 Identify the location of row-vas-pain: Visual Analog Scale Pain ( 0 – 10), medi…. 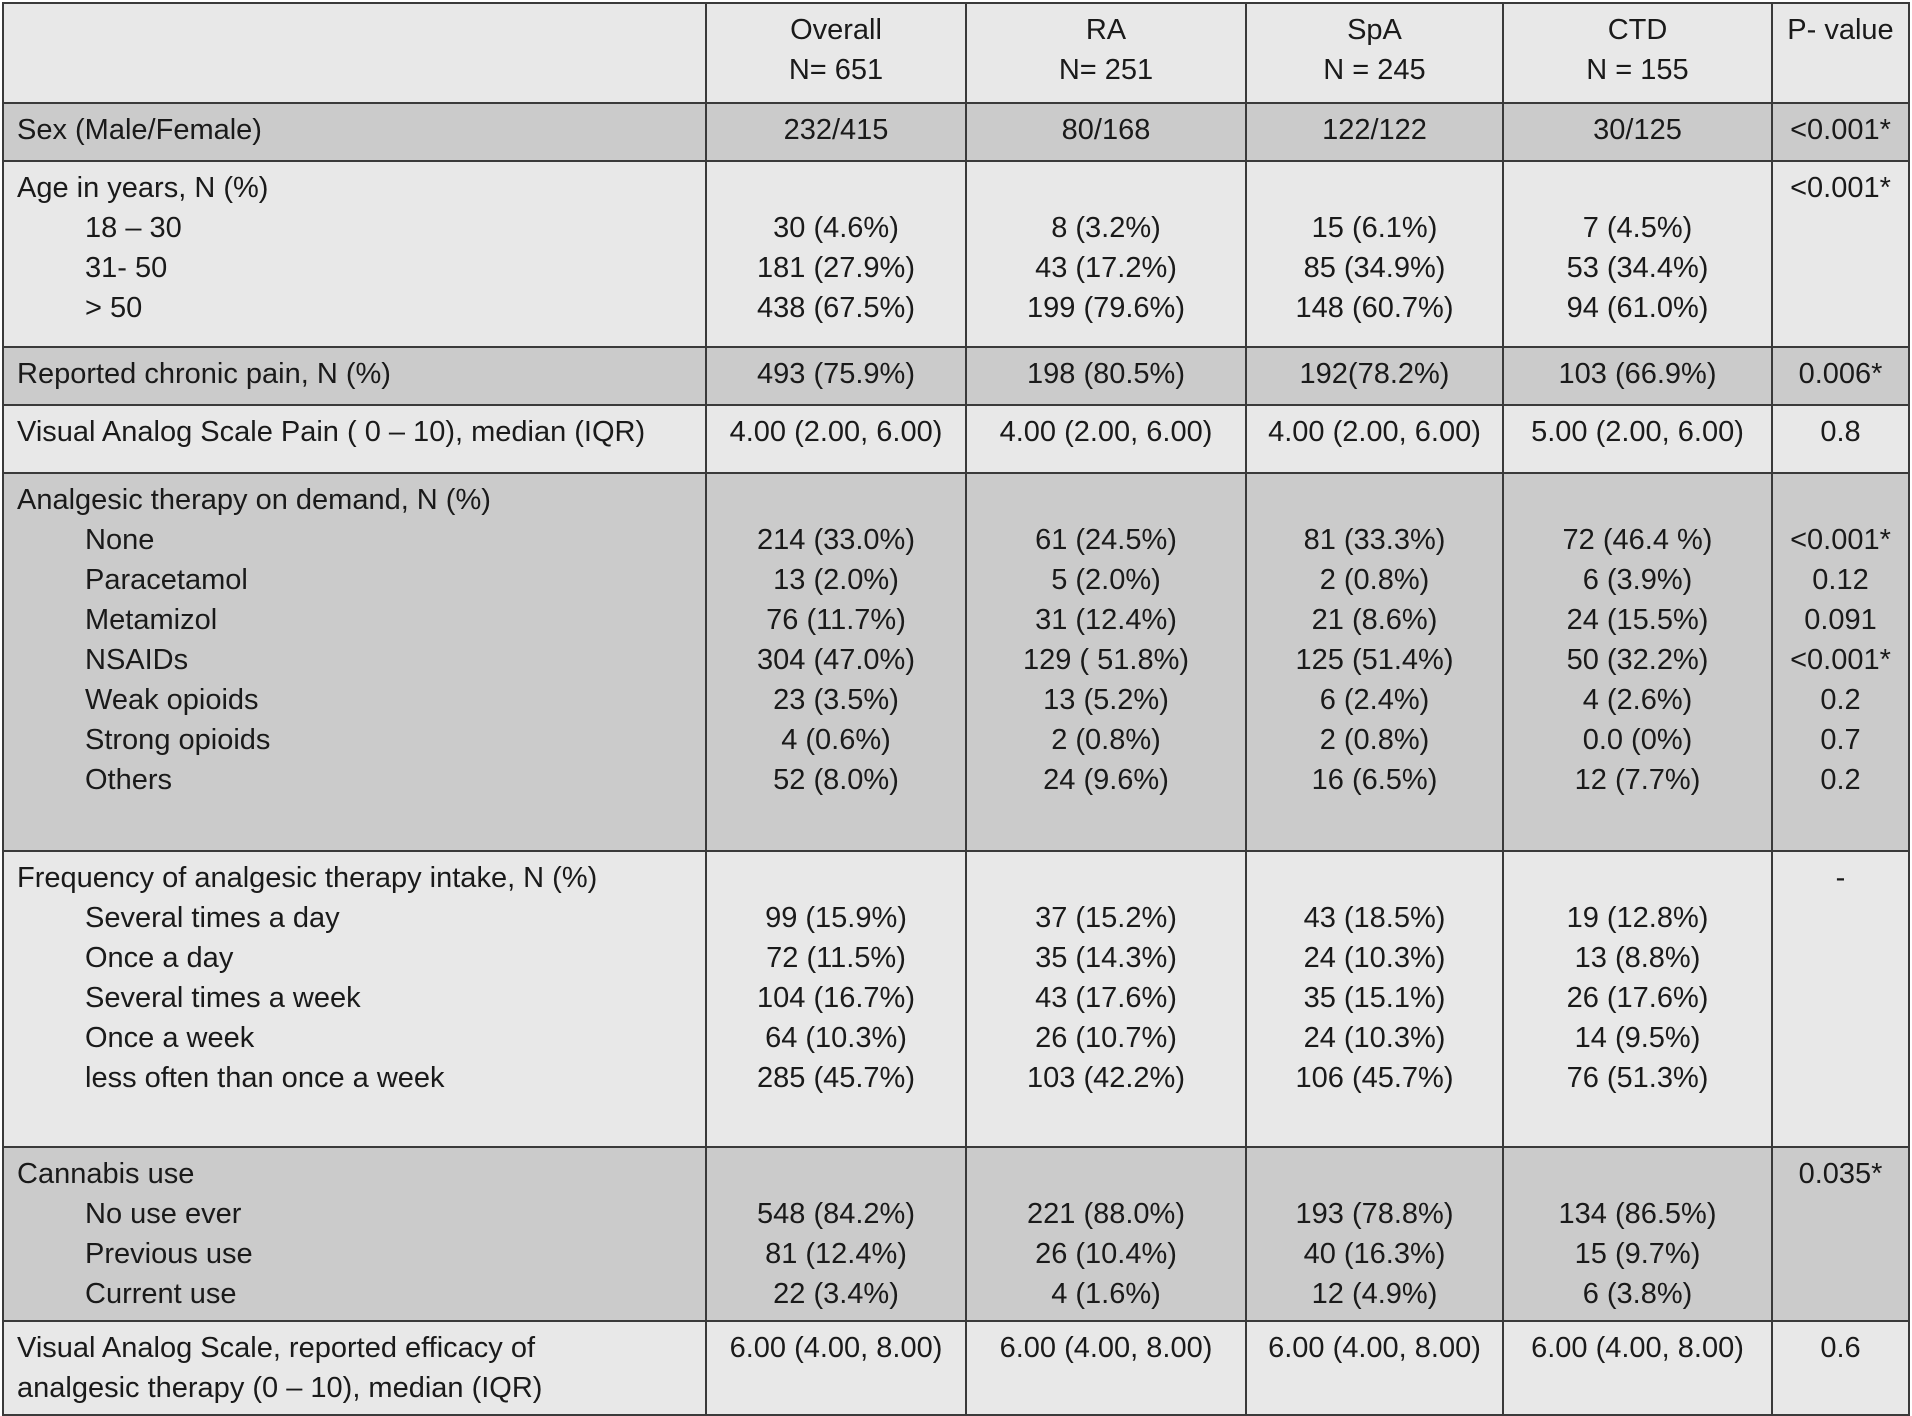
(956, 439).